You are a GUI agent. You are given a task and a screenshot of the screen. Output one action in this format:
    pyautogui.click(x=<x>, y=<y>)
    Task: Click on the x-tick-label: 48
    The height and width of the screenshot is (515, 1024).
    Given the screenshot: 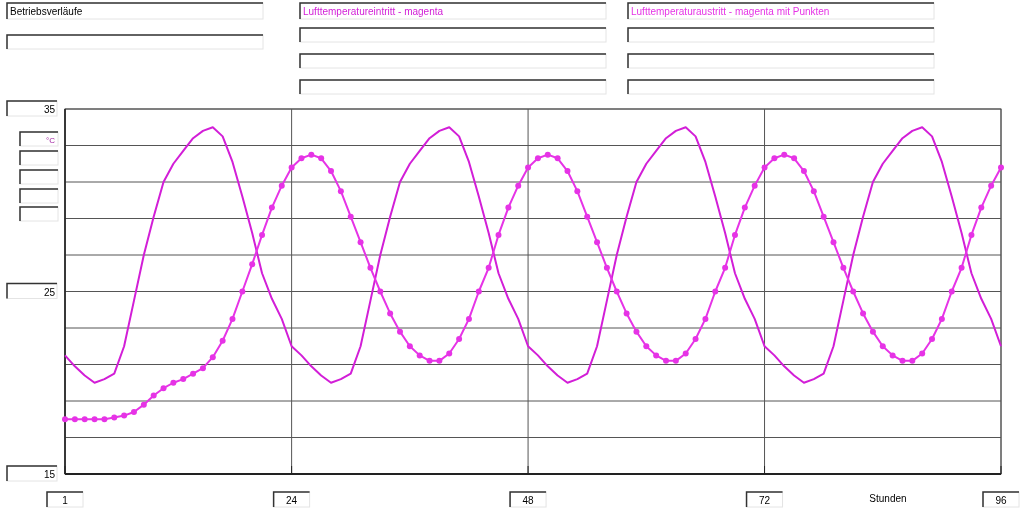 What is the action you would take?
    pyautogui.click(x=528, y=500)
    